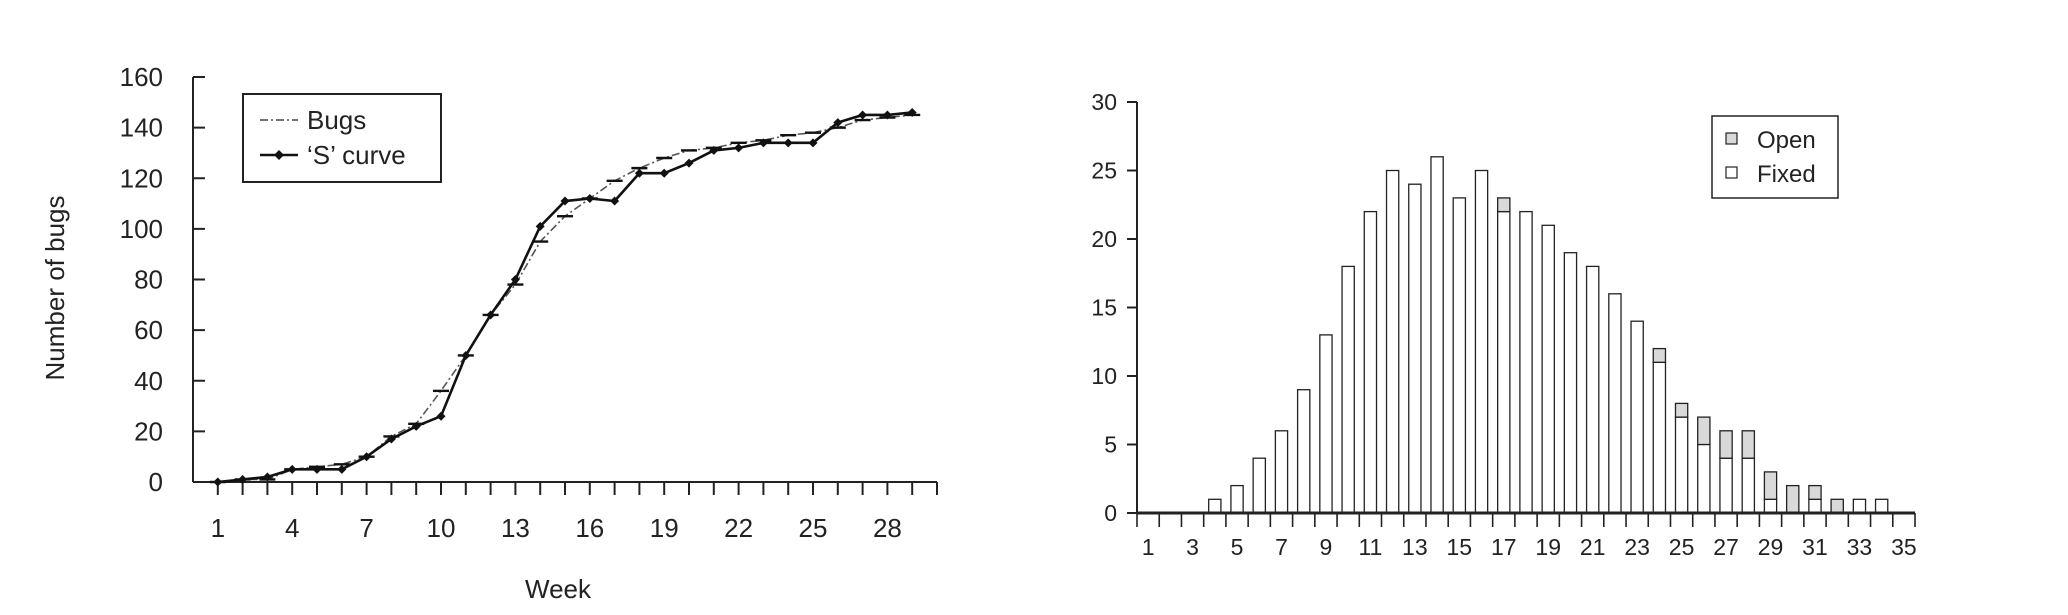  I want to click on line-chart-y-axis-label: Number of bugs, so click(55, 288).